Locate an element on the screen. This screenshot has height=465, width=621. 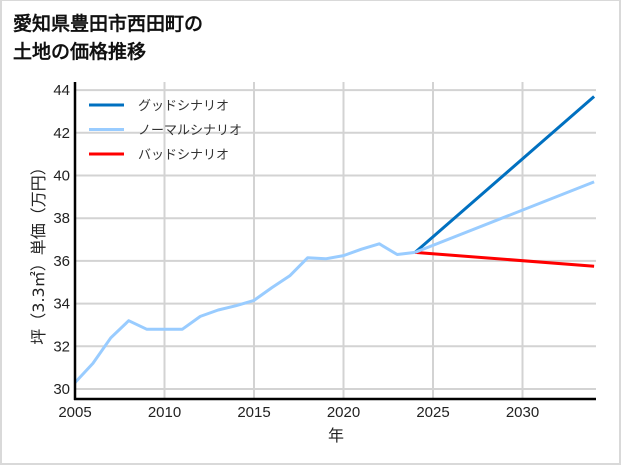
x-tick-label: 2025 is located at coordinates (432, 412).